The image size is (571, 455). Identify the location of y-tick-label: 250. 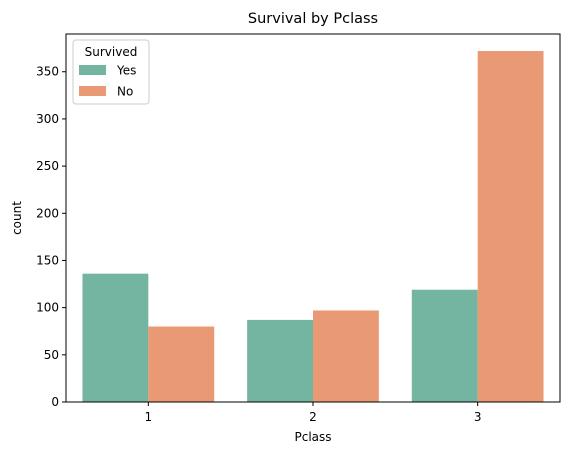
(47, 166).